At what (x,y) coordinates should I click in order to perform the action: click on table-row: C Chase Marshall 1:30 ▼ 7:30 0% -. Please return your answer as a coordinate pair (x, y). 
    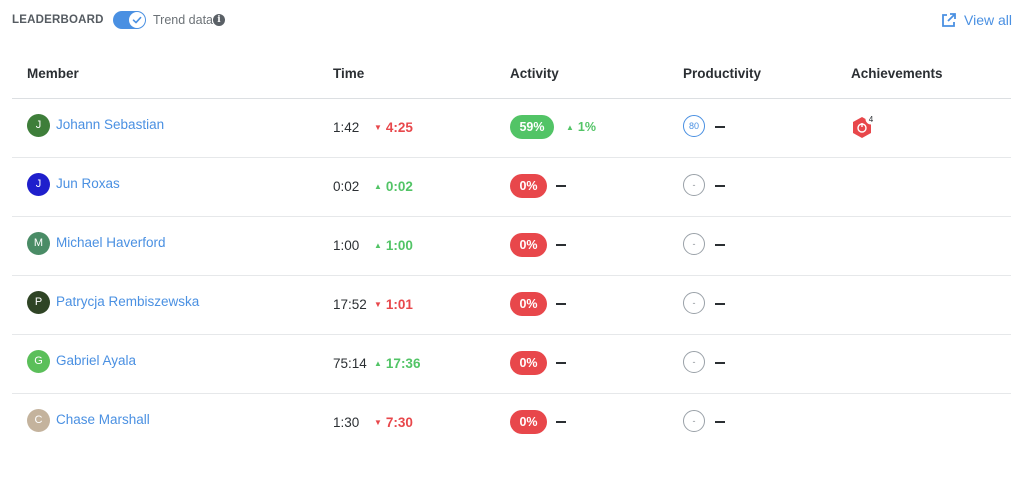
    Looking at the image, I should click on (512, 423).